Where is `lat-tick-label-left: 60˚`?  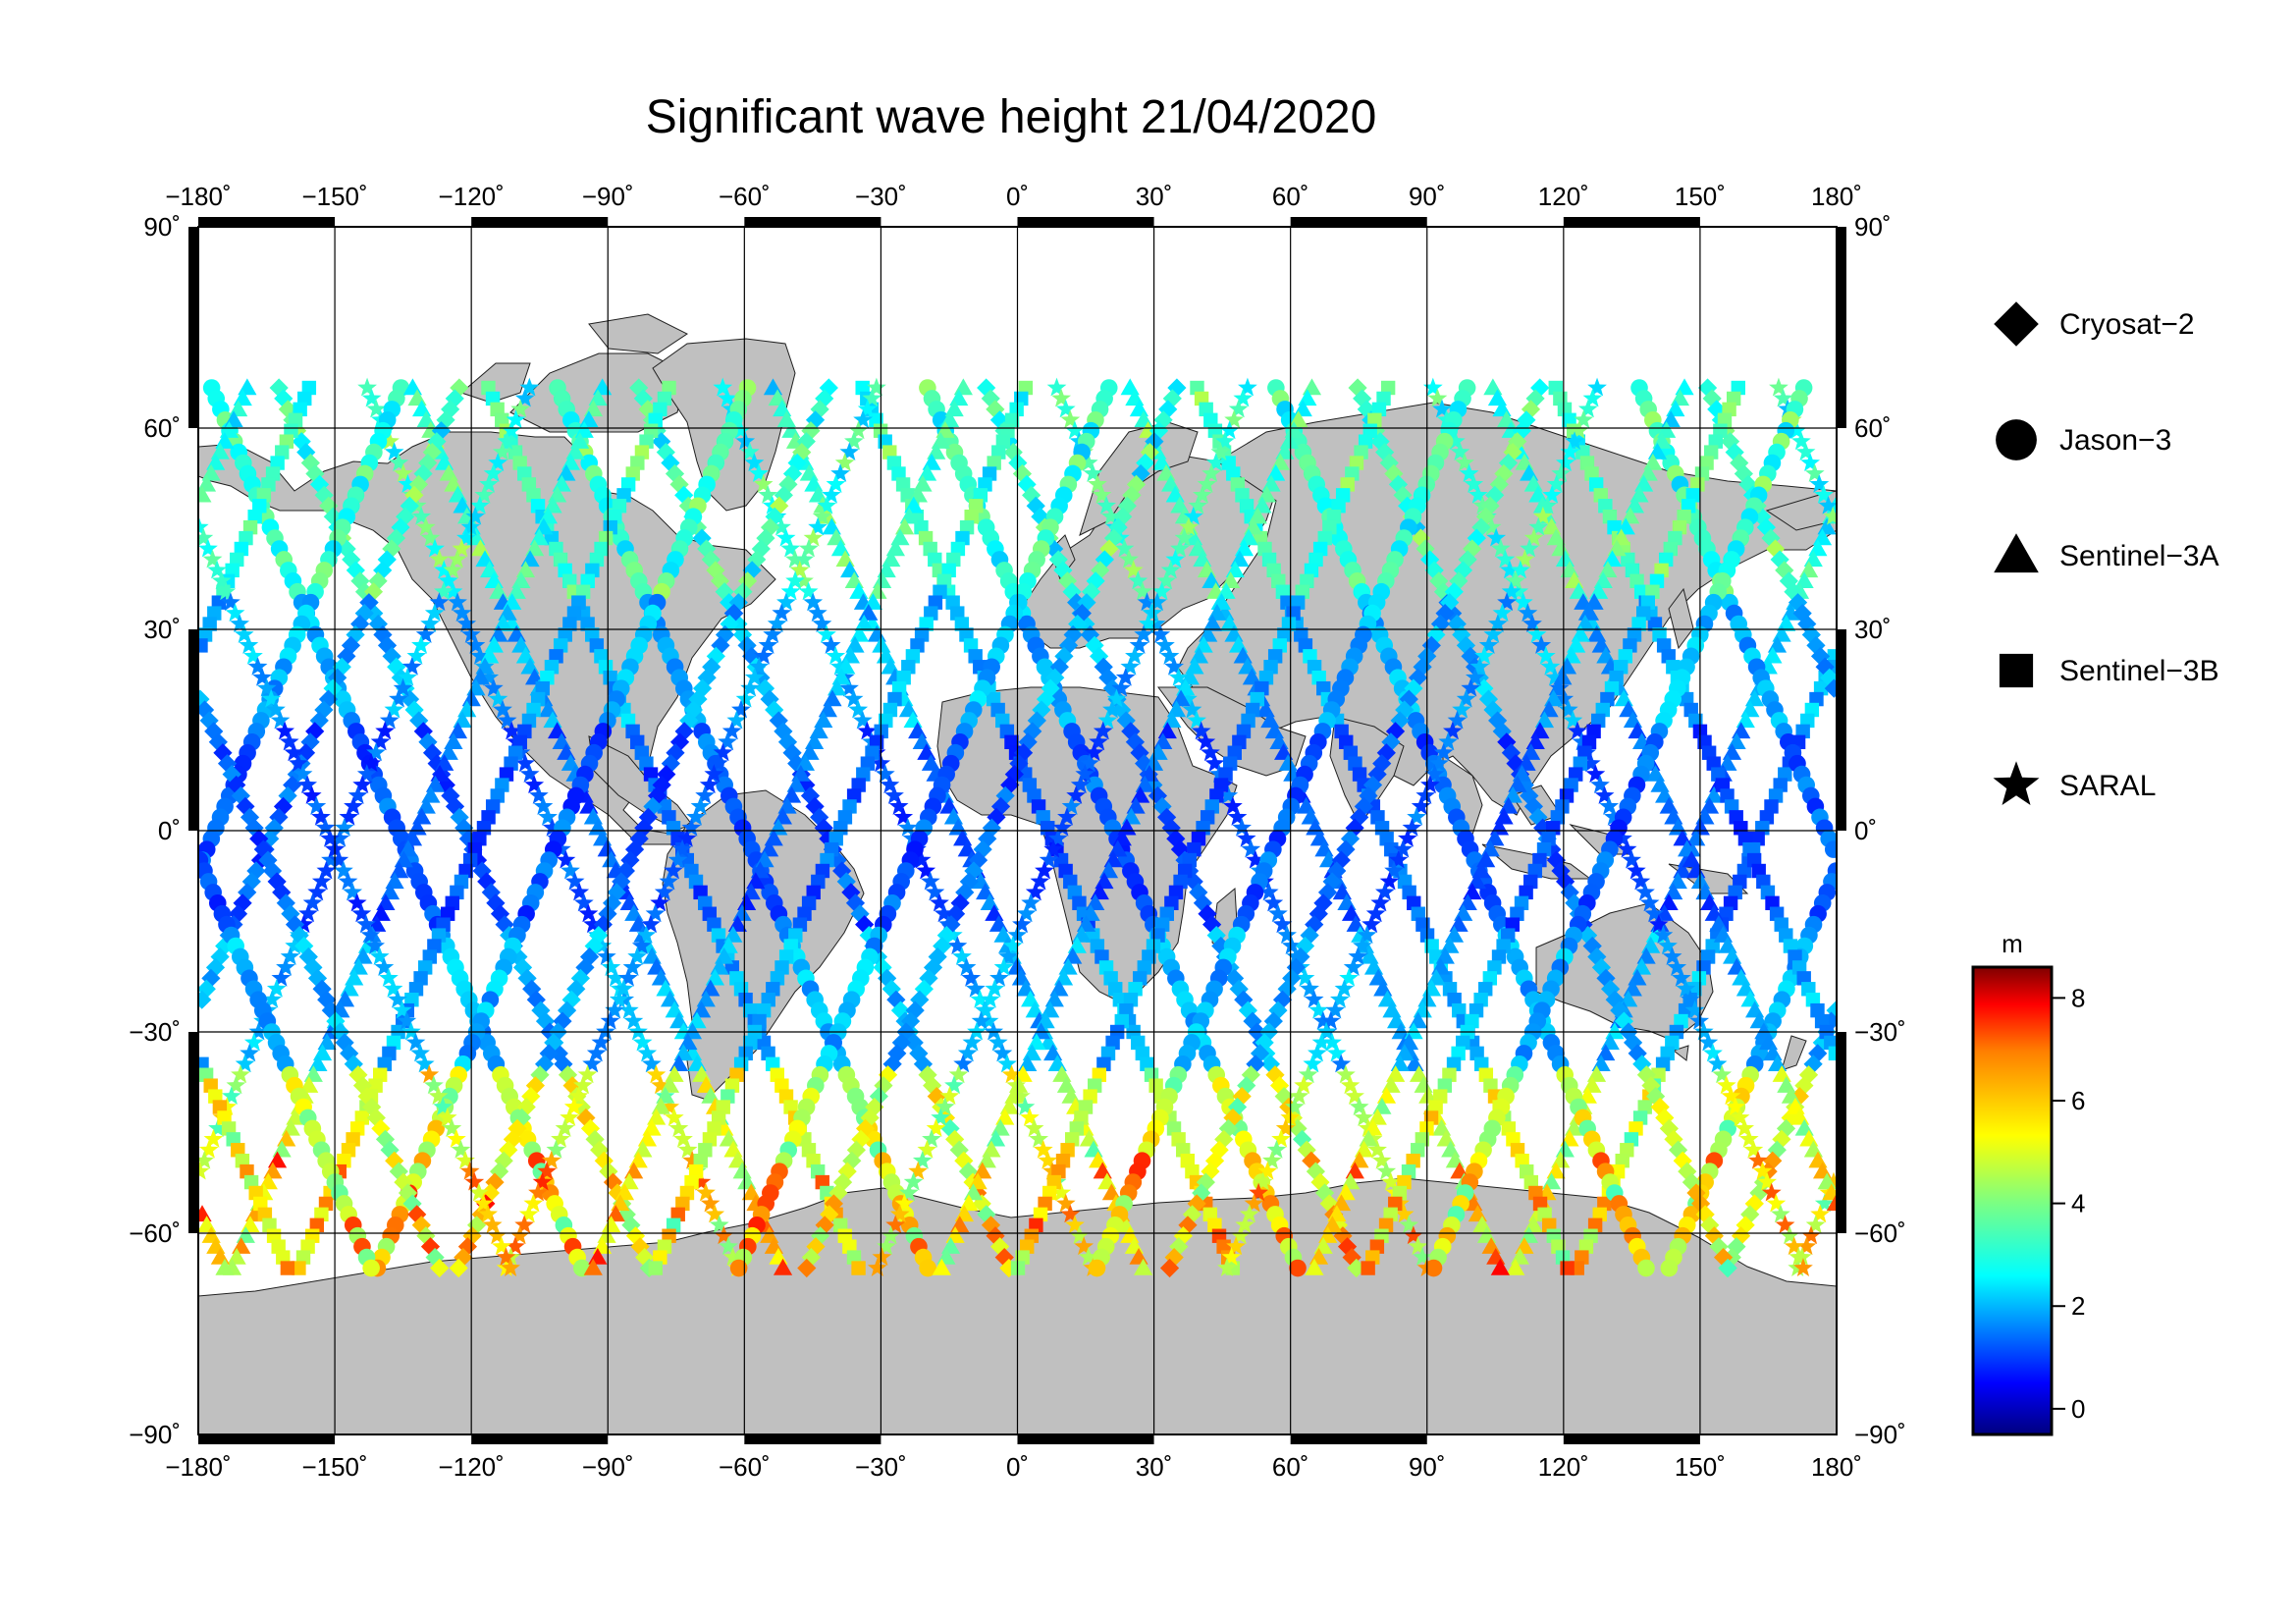 lat-tick-label-left: 60˚ is located at coordinates (162, 428).